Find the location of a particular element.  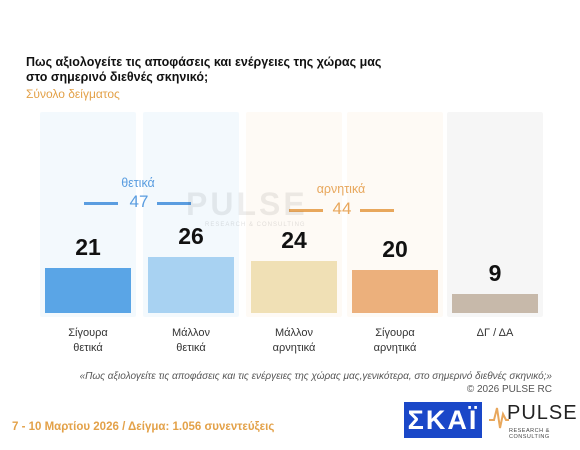

pulse-watermark: PULSE is located at coordinates (247, 204).